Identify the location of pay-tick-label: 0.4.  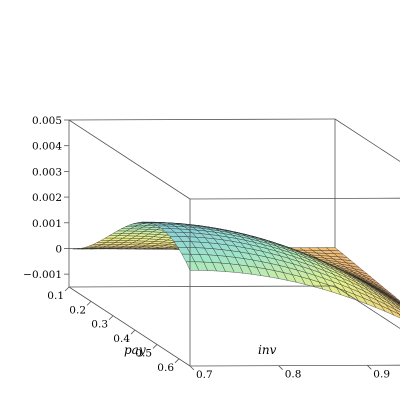
(121, 339).